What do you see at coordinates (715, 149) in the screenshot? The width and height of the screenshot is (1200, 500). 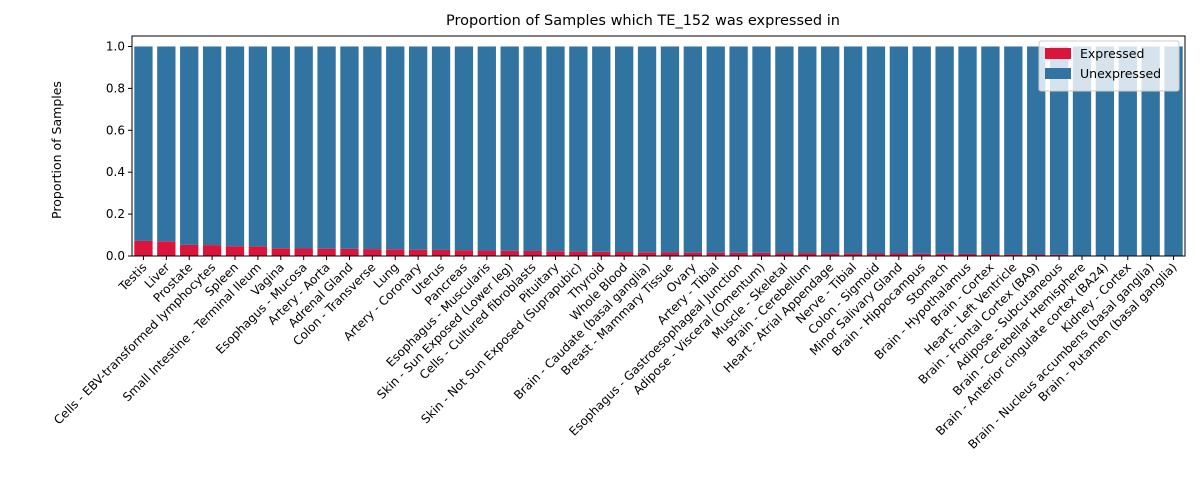 I see `bar-unexpressed-artery-tibial` at bounding box center [715, 149].